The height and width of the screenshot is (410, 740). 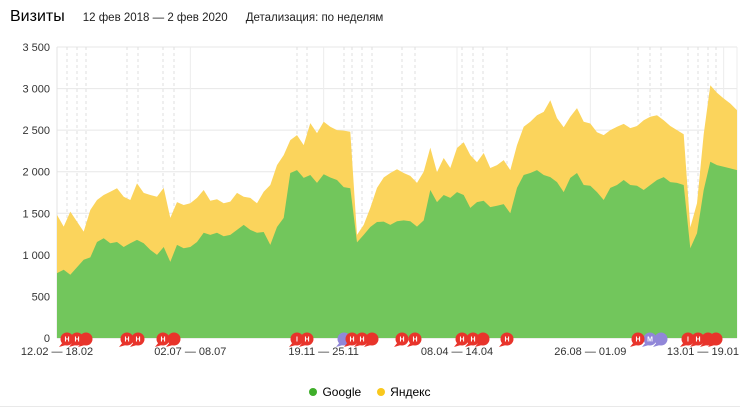 I want to click on annotation-letter: М, so click(x=650, y=340).